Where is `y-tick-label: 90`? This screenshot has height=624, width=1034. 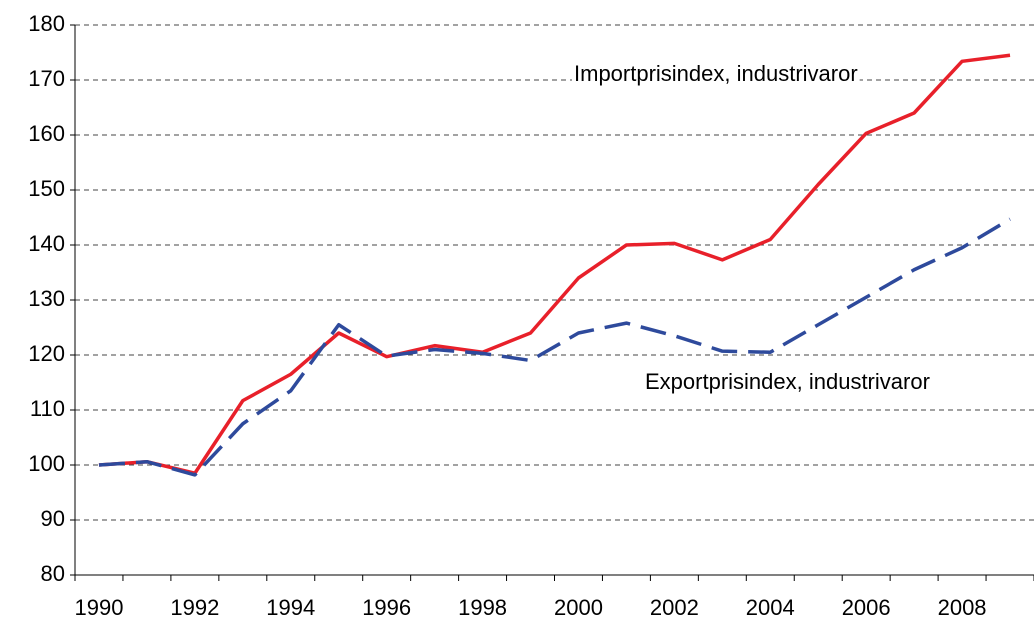
y-tick-label: 90 is located at coordinates (53, 518).